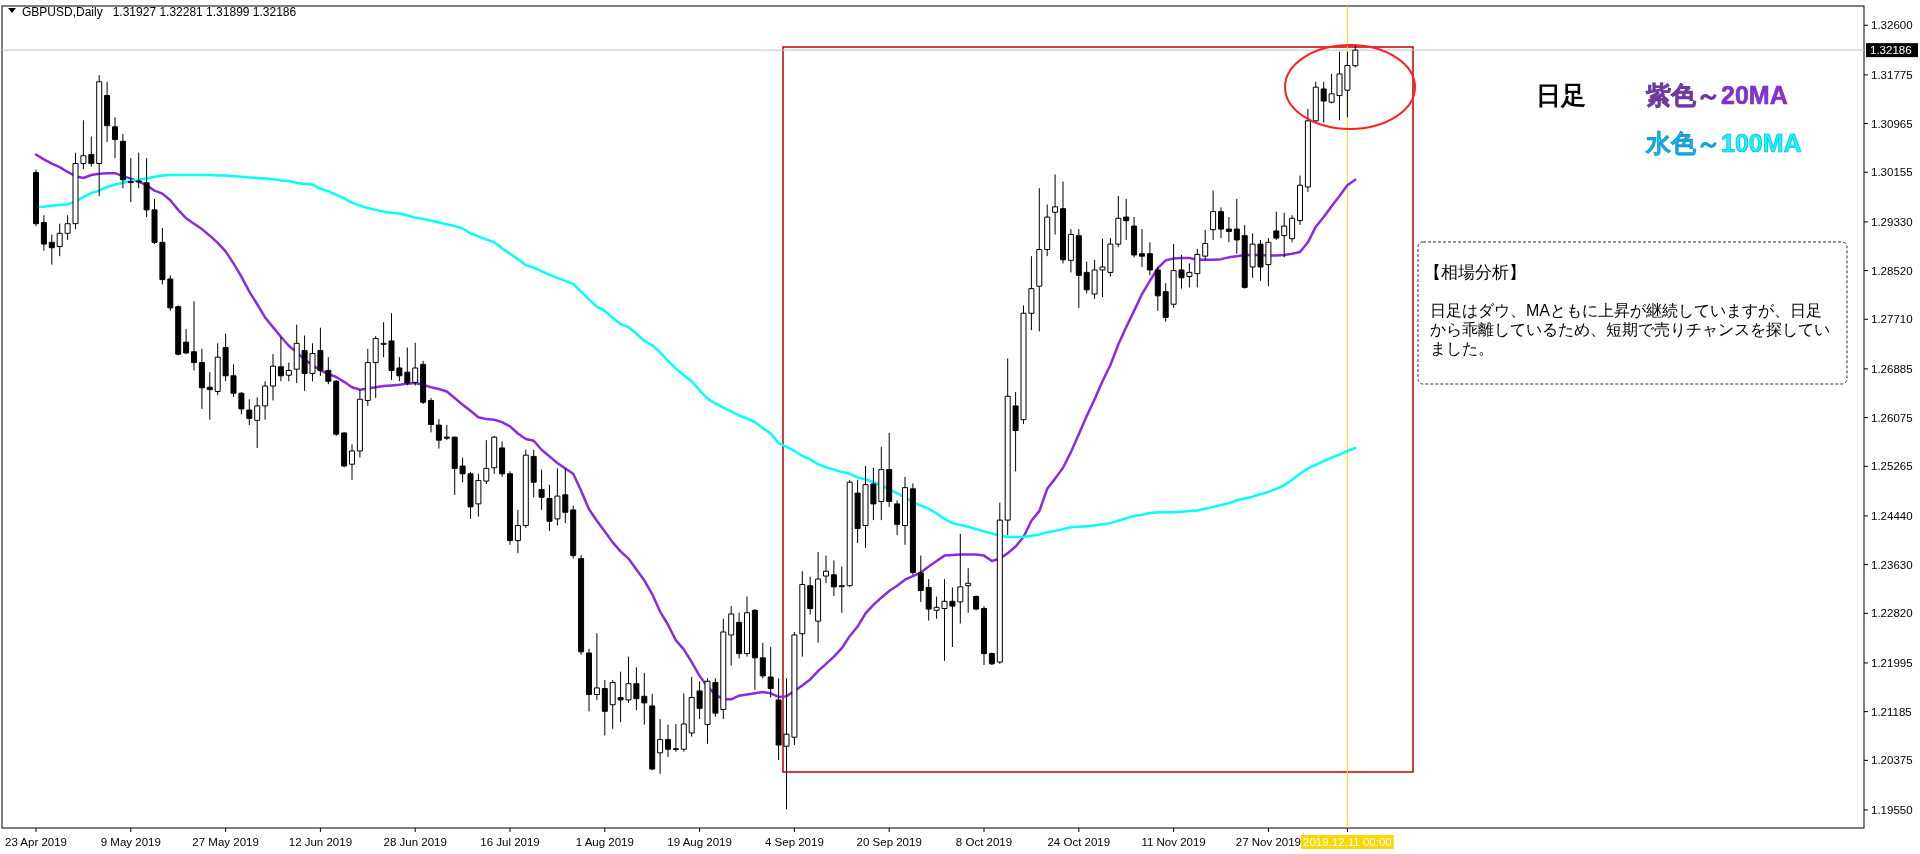  Describe the element at coordinates (1892, 368) in the screenshot. I see `y-tick-label: 1.26885` at that location.